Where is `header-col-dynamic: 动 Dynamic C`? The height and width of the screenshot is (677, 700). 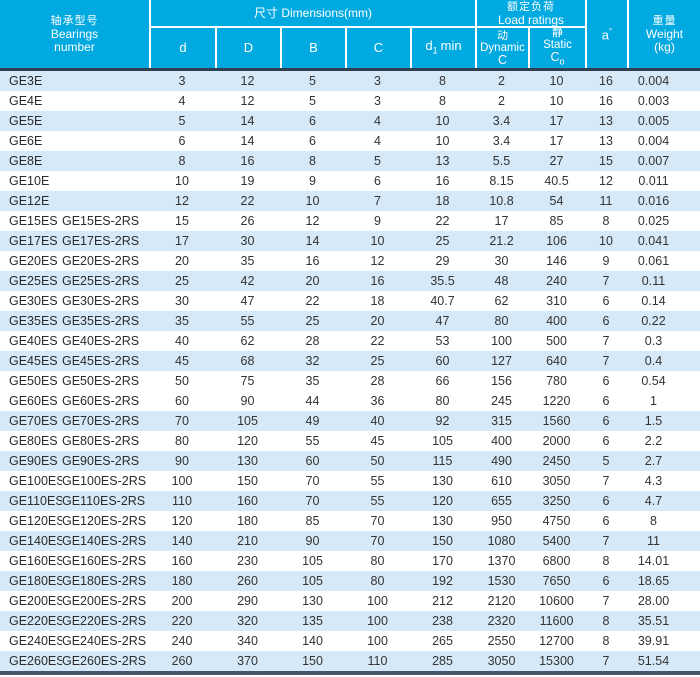 header-col-dynamic: 动 Dynamic C is located at coordinates (501, 47).